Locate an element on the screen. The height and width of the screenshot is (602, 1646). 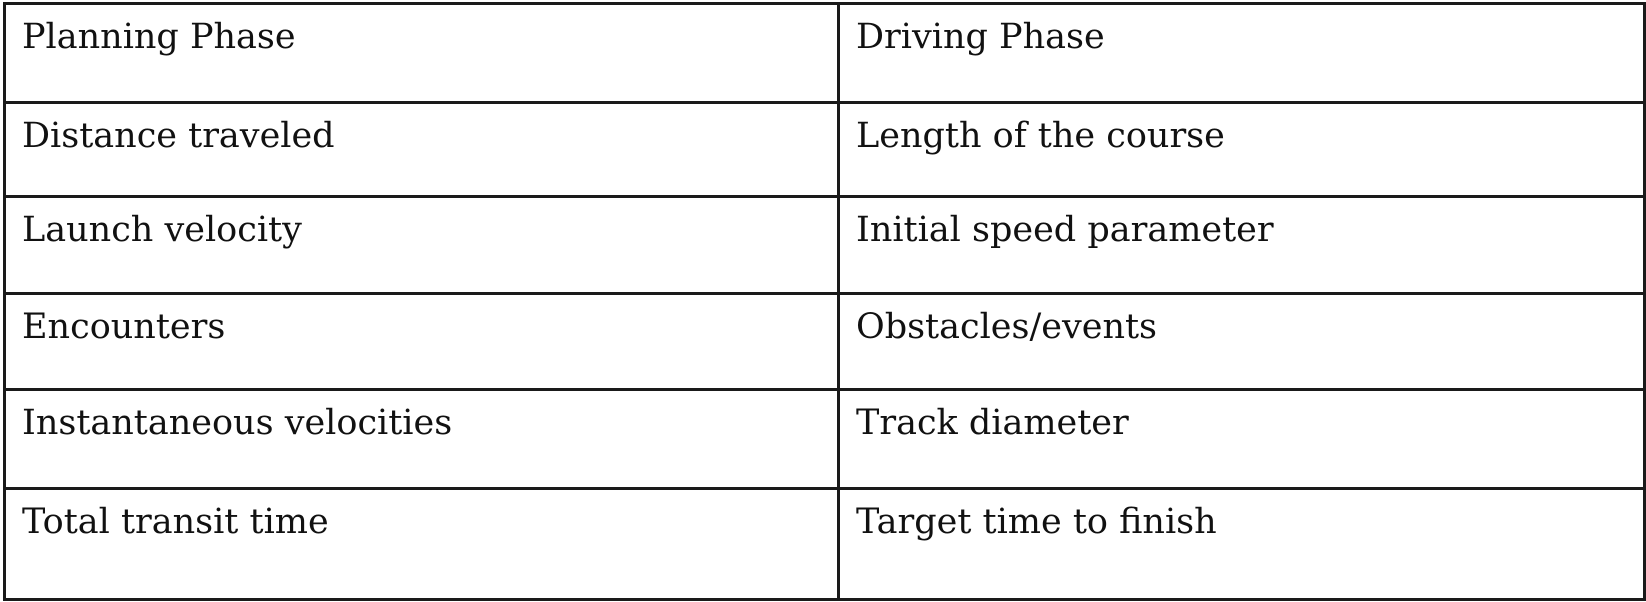
table-cell: Launch velocity is located at coordinates (421, 245).